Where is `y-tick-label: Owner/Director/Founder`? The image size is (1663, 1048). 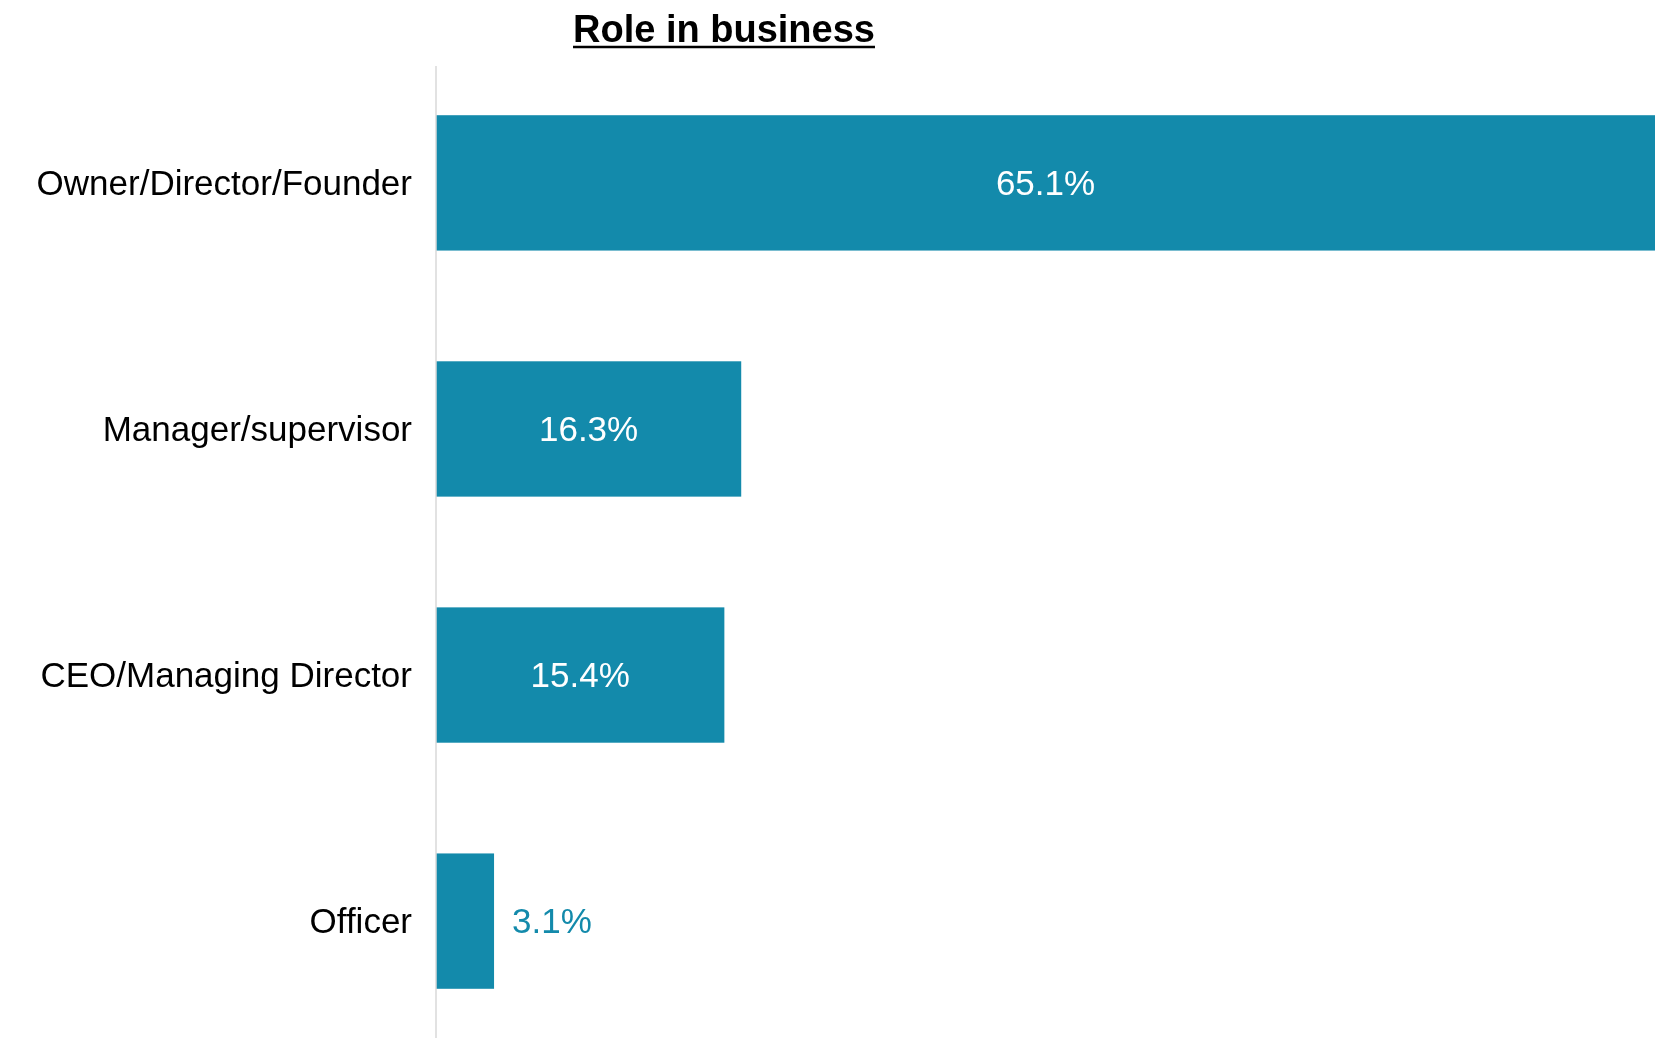 y-tick-label: Owner/Director/Founder is located at coordinates (224, 183).